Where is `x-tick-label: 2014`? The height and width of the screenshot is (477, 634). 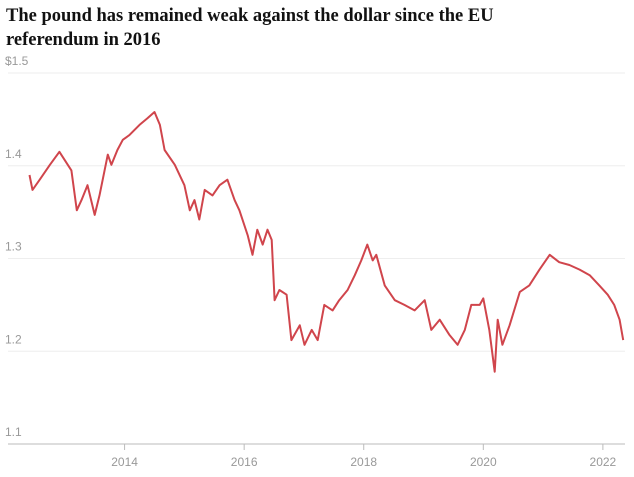 x-tick-label: 2014 is located at coordinates (124, 462).